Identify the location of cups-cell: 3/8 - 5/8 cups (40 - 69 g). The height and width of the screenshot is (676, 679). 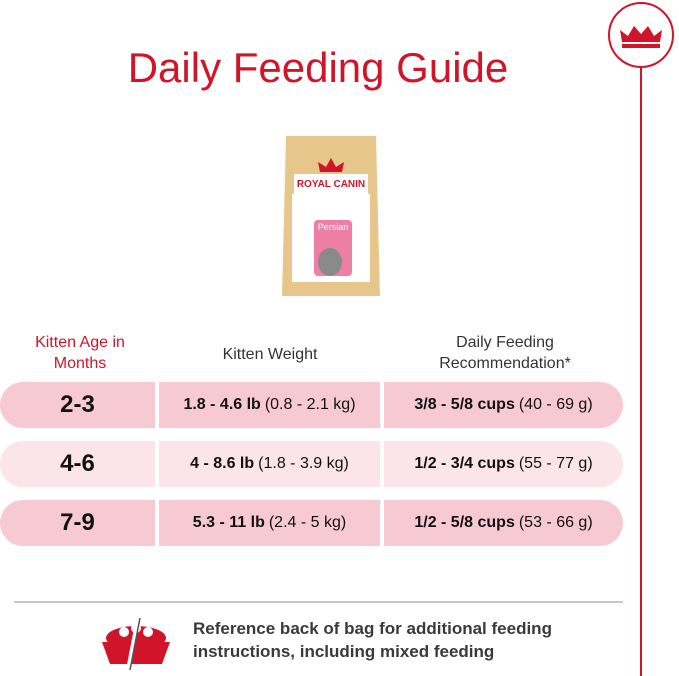
(503, 405).